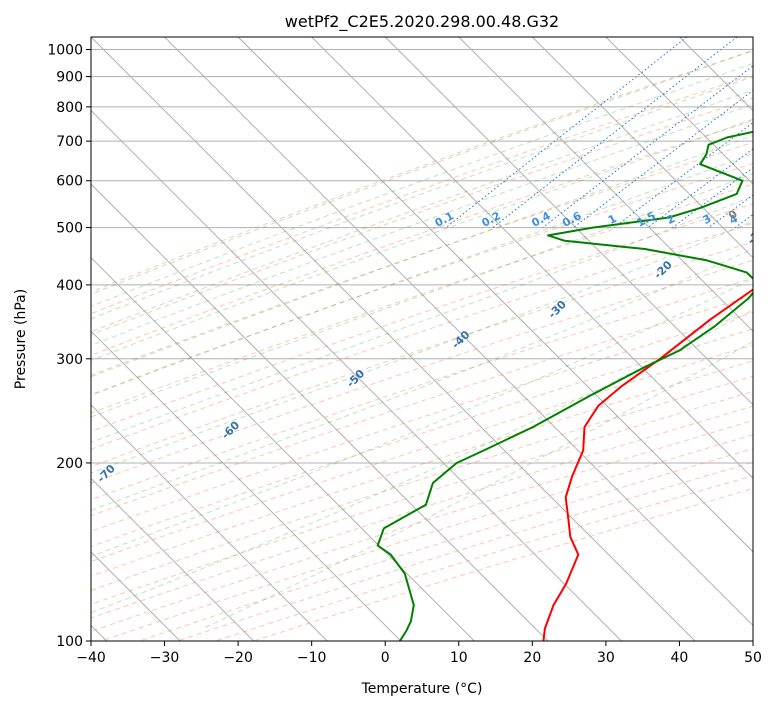  I want to click on temperature-profile-line, so click(647, 464).